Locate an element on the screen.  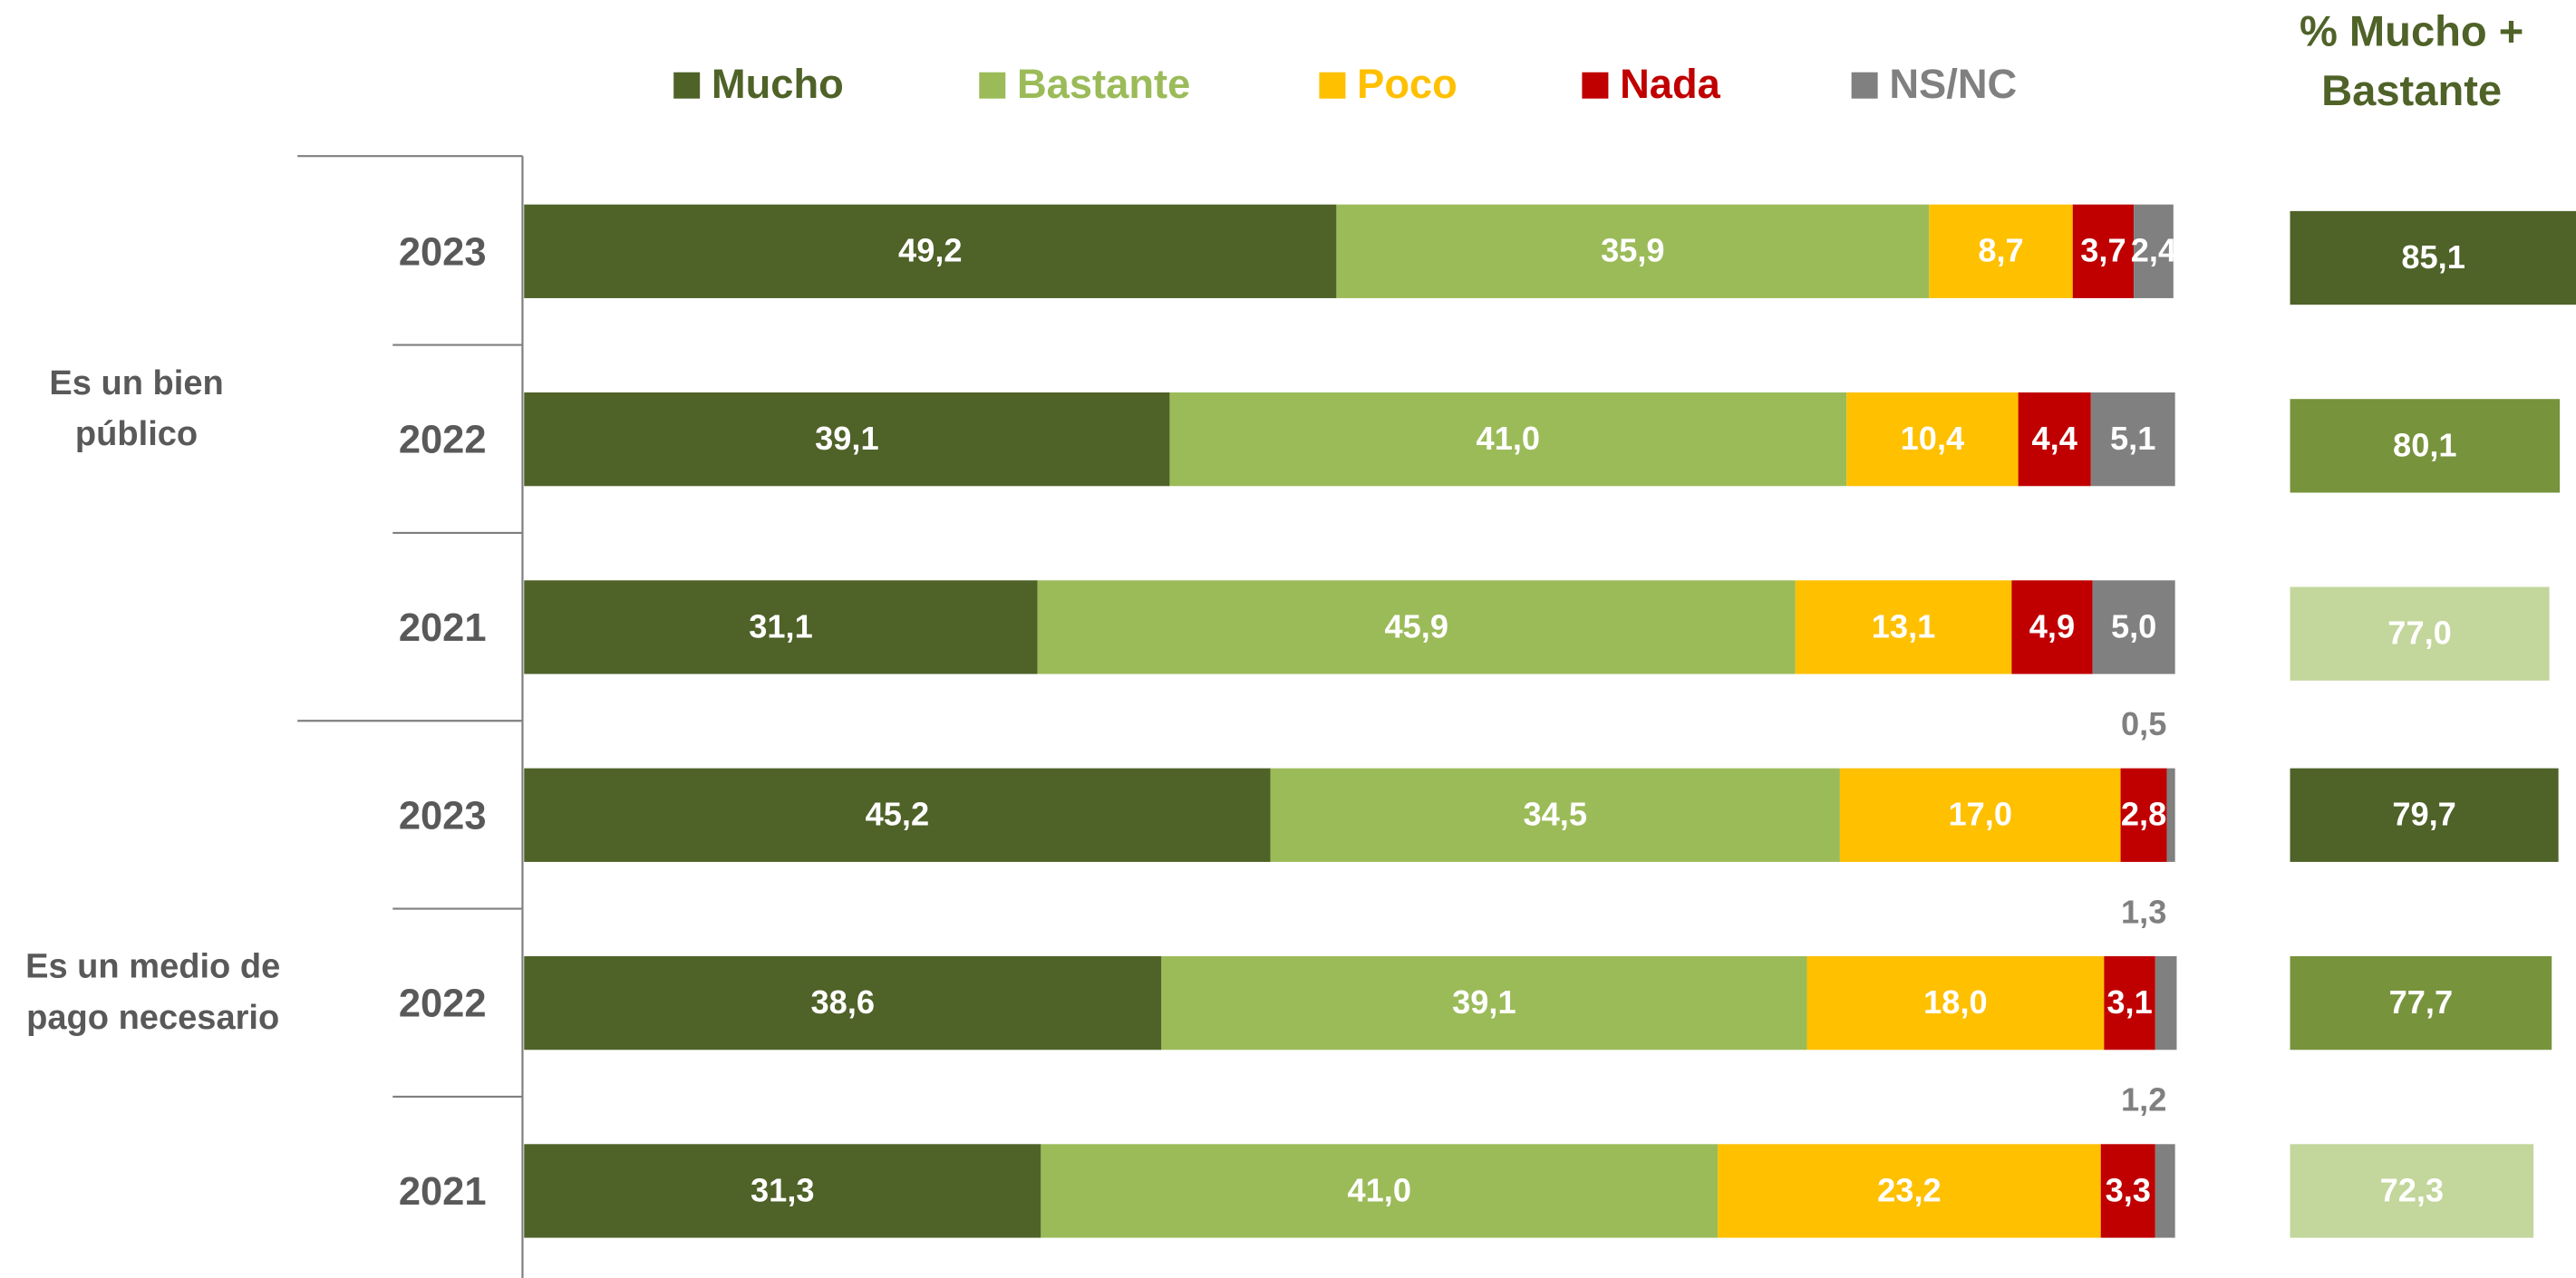
value-label: 3,1 is located at coordinates (2129, 1002).